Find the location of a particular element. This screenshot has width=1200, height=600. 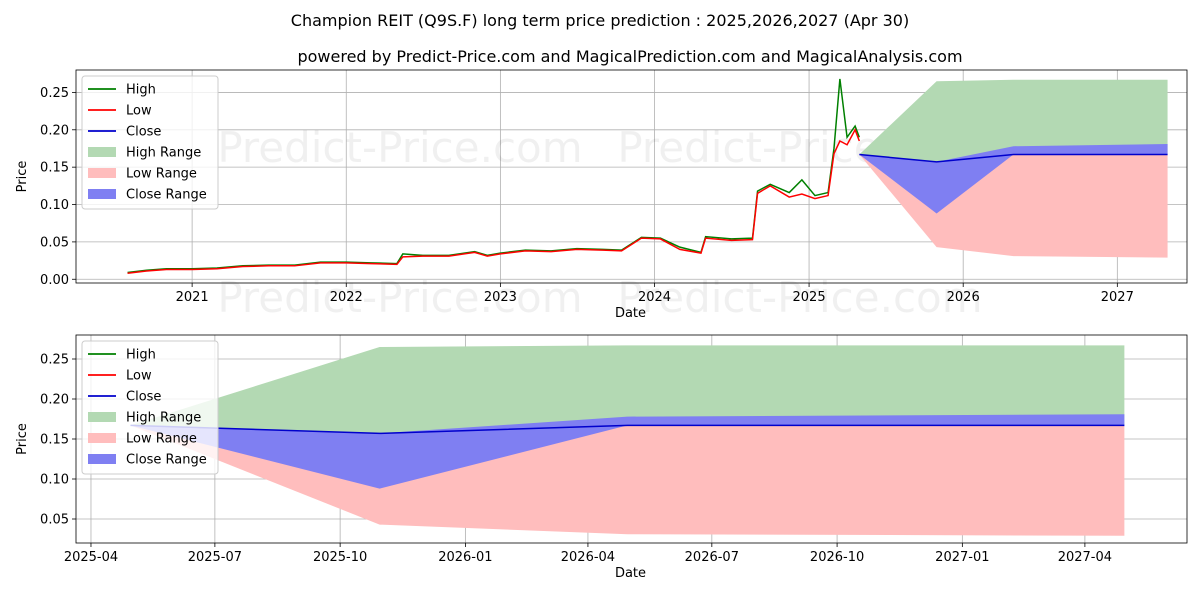

x-tick-label: 2026-01 is located at coordinates (465, 557).